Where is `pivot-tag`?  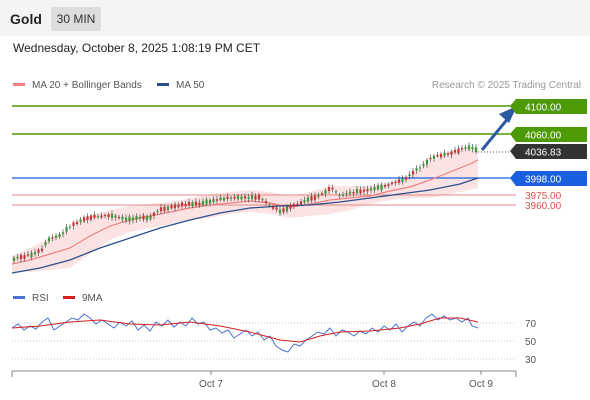 pivot-tag is located at coordinates (551, 178).